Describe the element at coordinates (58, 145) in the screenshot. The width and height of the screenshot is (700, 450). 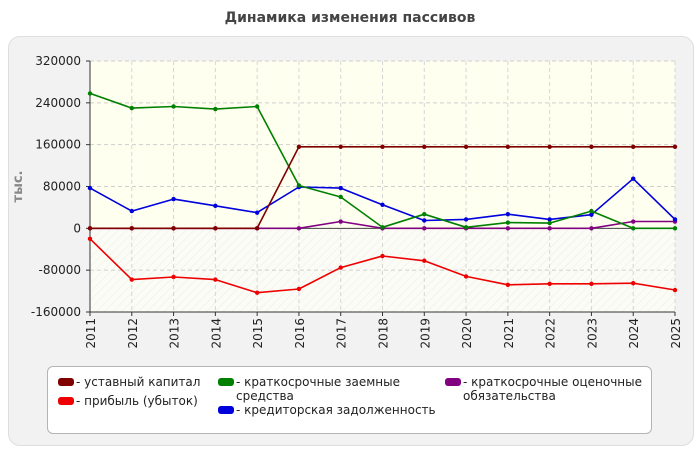
I see `y-tick-label: 160000` at that location.